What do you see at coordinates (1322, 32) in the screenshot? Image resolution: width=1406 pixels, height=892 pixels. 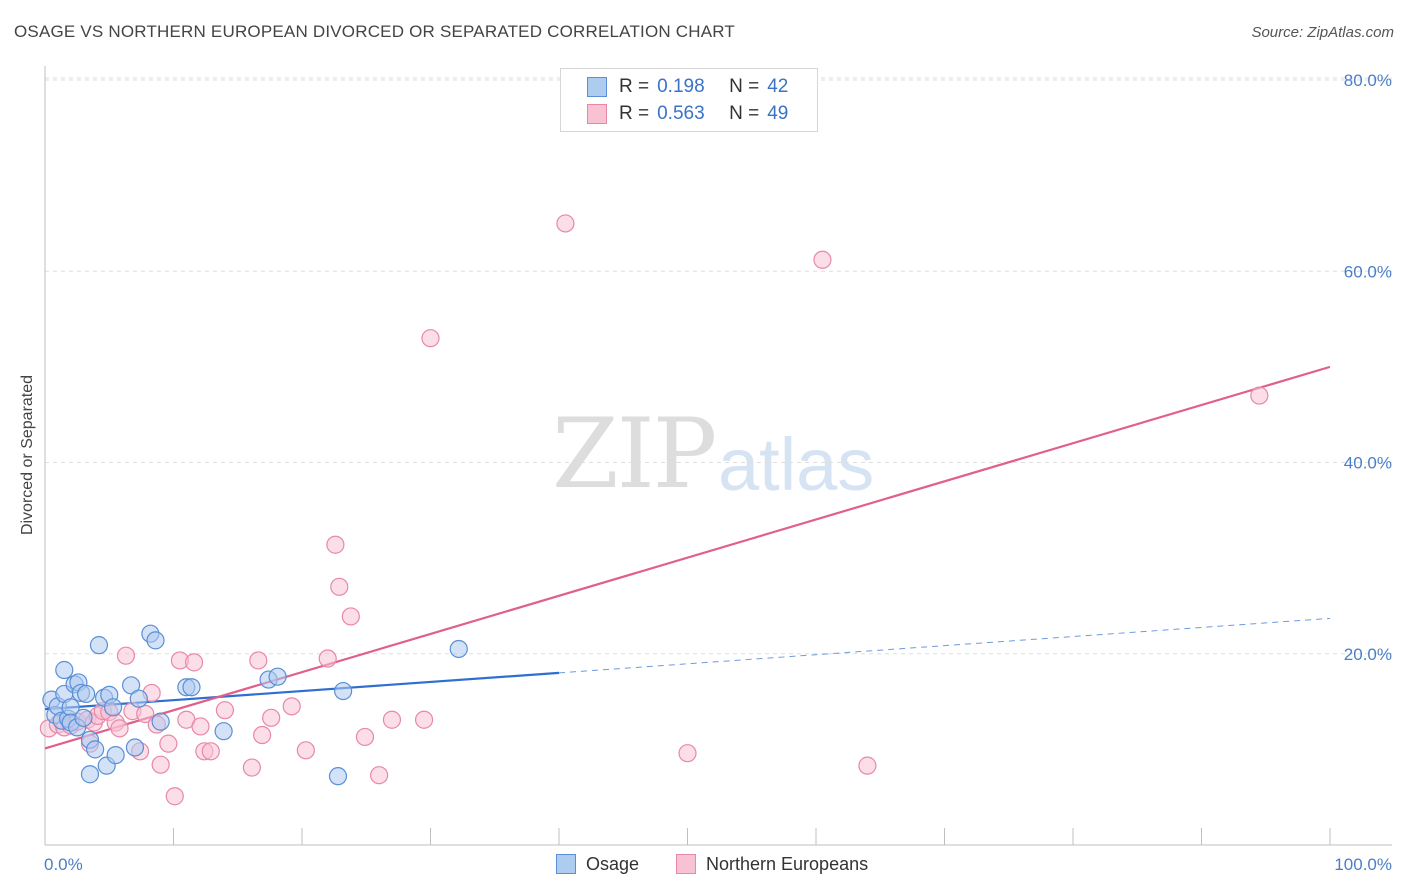 I see `source-credit: Source: ZipAtlas.com` at bounding box center [1322, 32].